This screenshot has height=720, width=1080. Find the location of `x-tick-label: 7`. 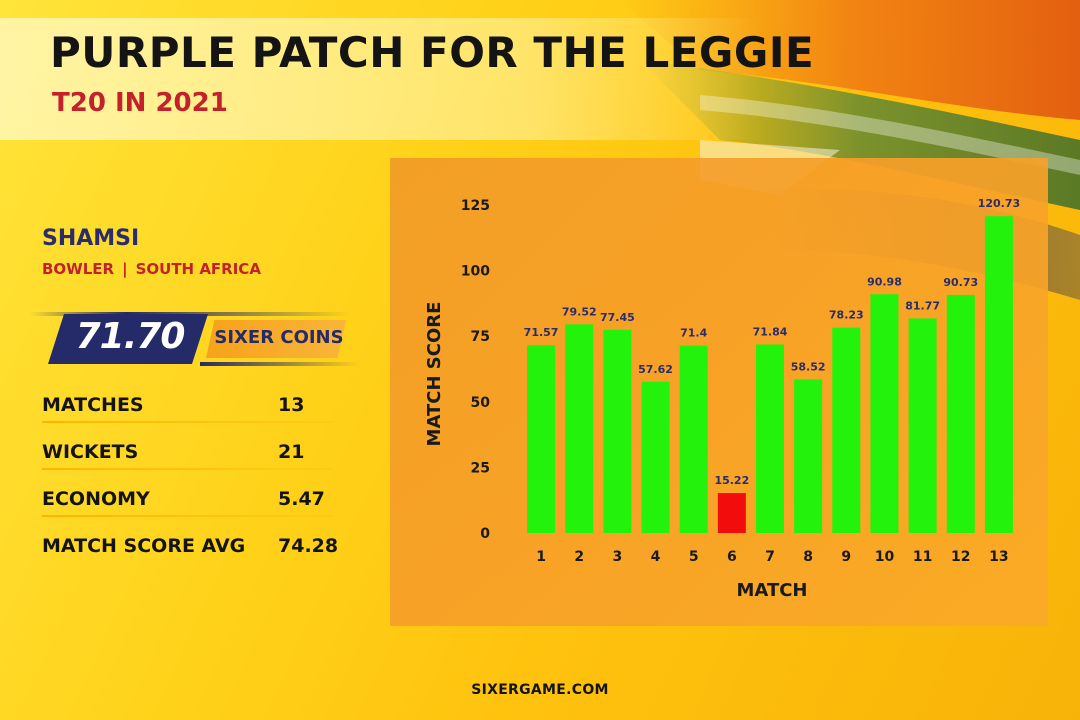

x-tick-label: 7 is located at coordinates (770, 557).